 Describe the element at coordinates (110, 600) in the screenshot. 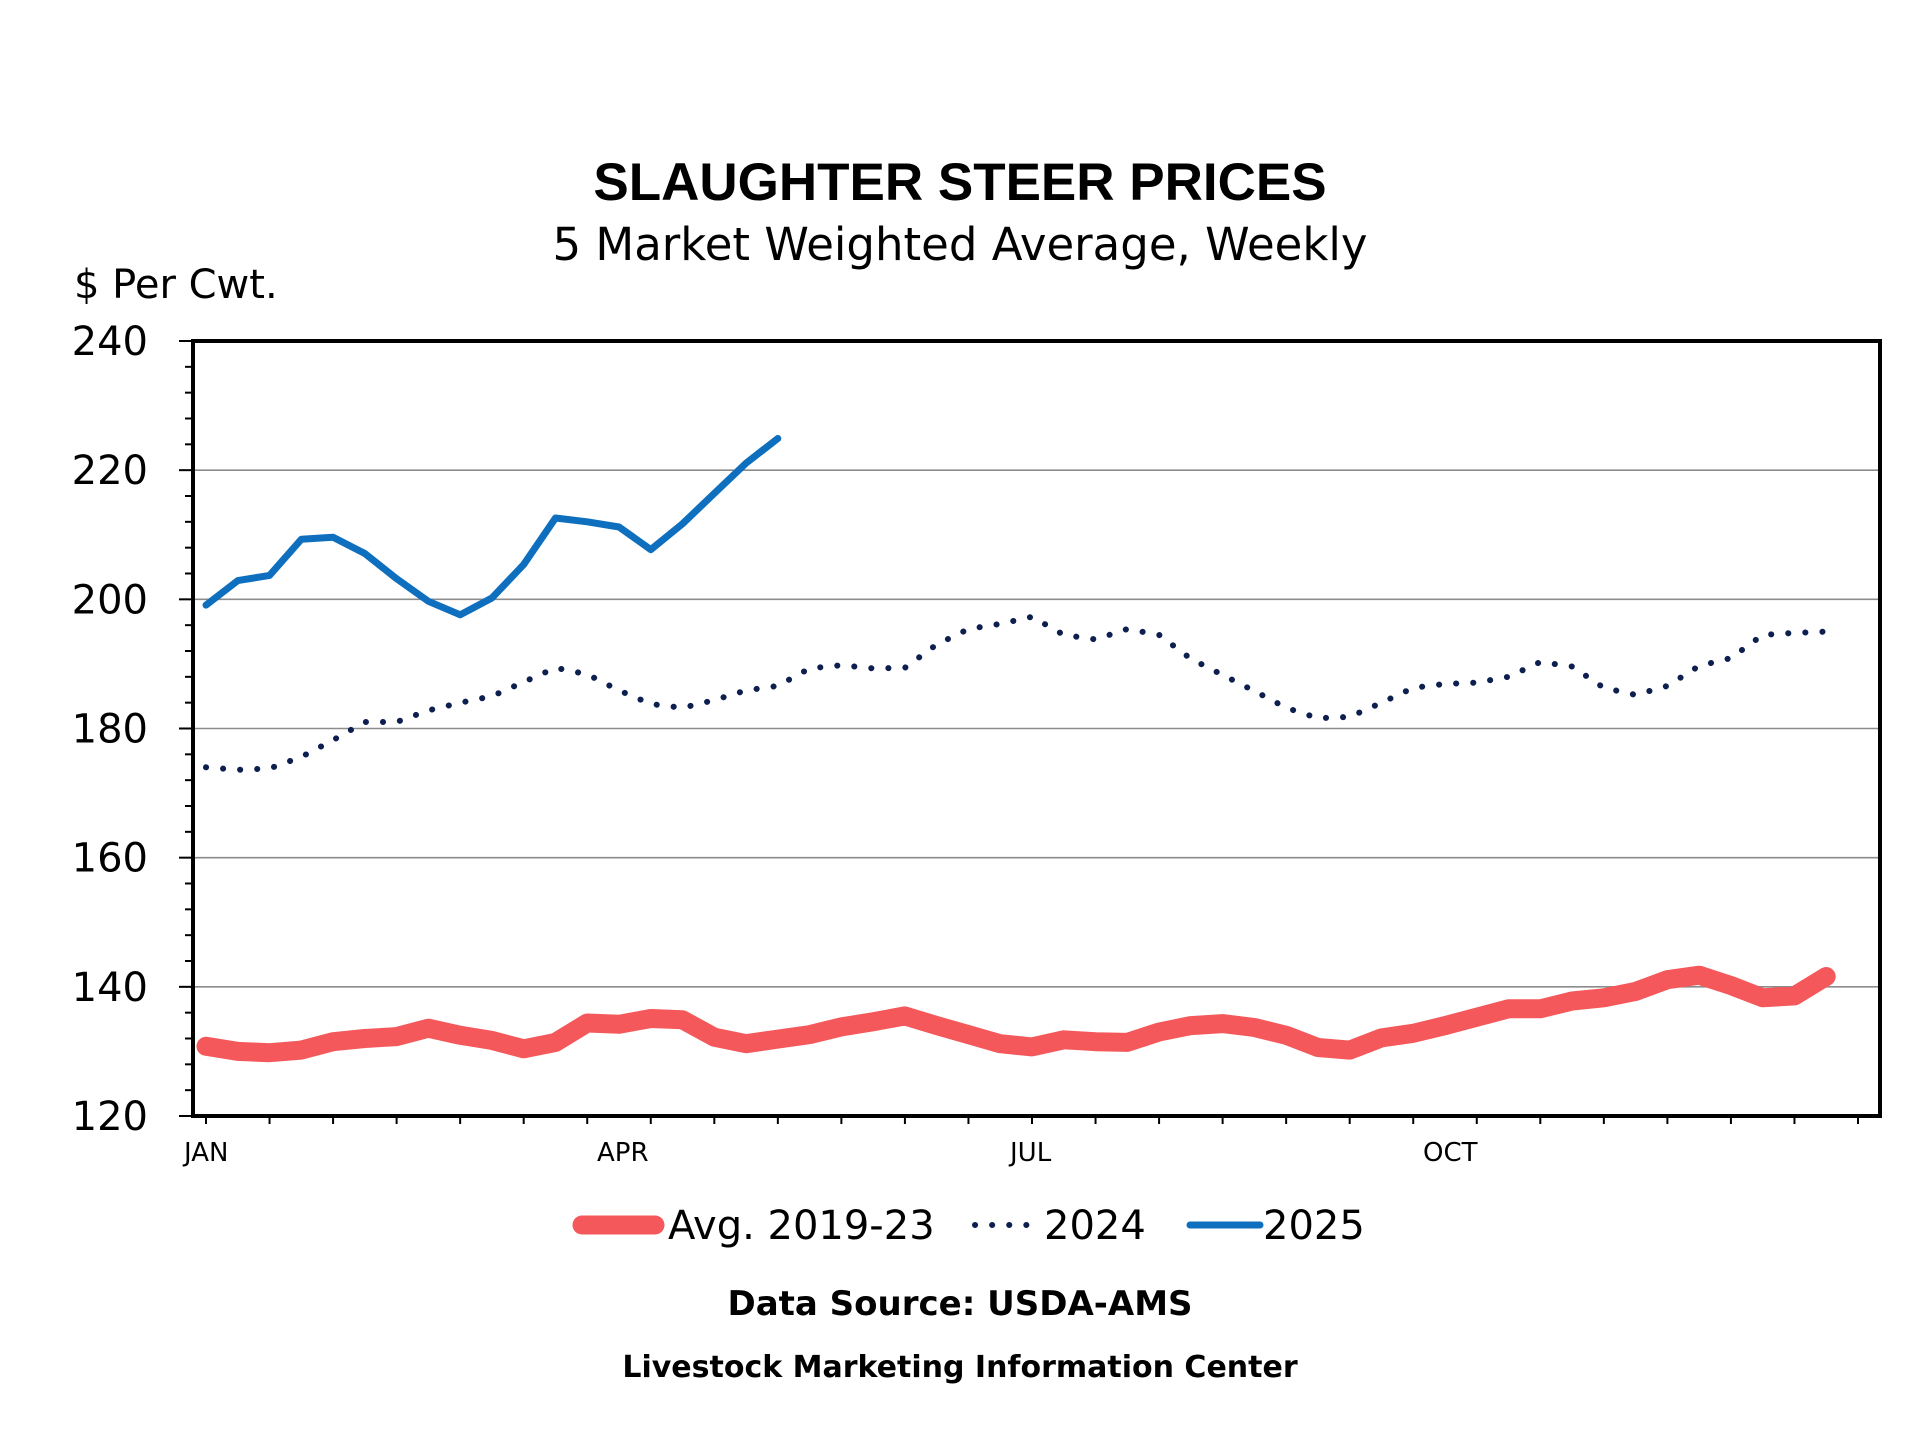

I see `y-tick-label: 200` at that location.